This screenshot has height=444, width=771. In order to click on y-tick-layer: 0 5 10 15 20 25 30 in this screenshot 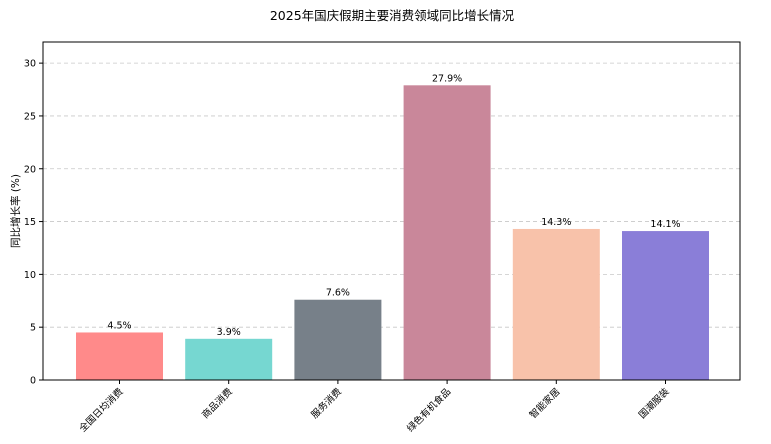, I will do `click(33, 223)`.